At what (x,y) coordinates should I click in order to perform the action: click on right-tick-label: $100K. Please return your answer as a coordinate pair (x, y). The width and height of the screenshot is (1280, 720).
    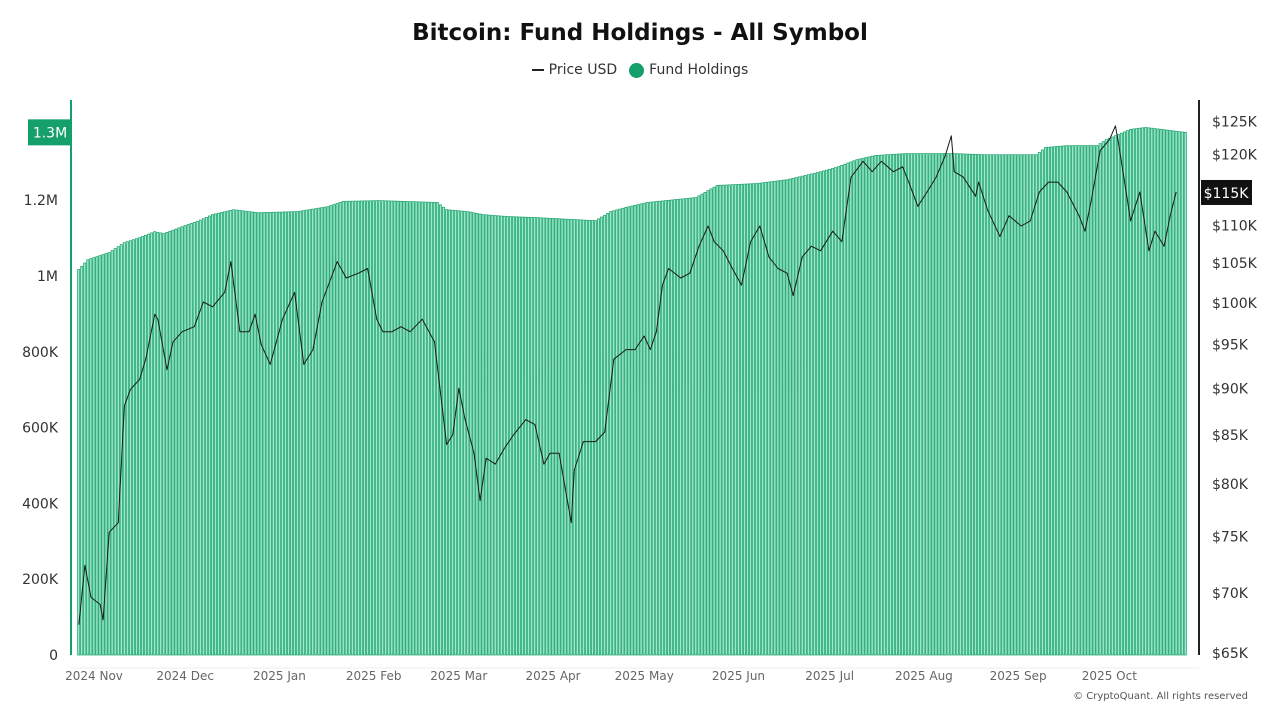
    Looking at the image, I should click on (1235, 304).